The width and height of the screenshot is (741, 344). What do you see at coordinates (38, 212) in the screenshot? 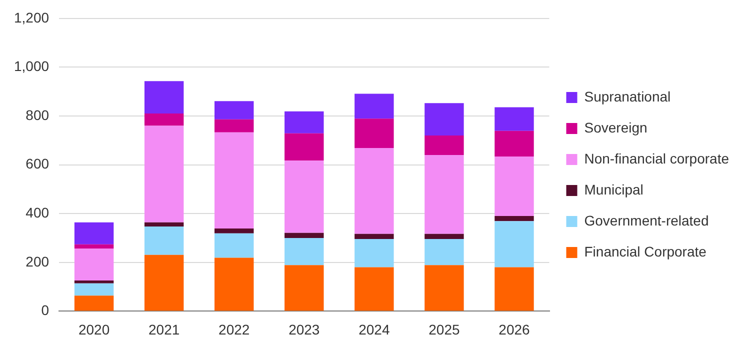
I see `y-tick-label: 400` at bounding box center [38, 212].